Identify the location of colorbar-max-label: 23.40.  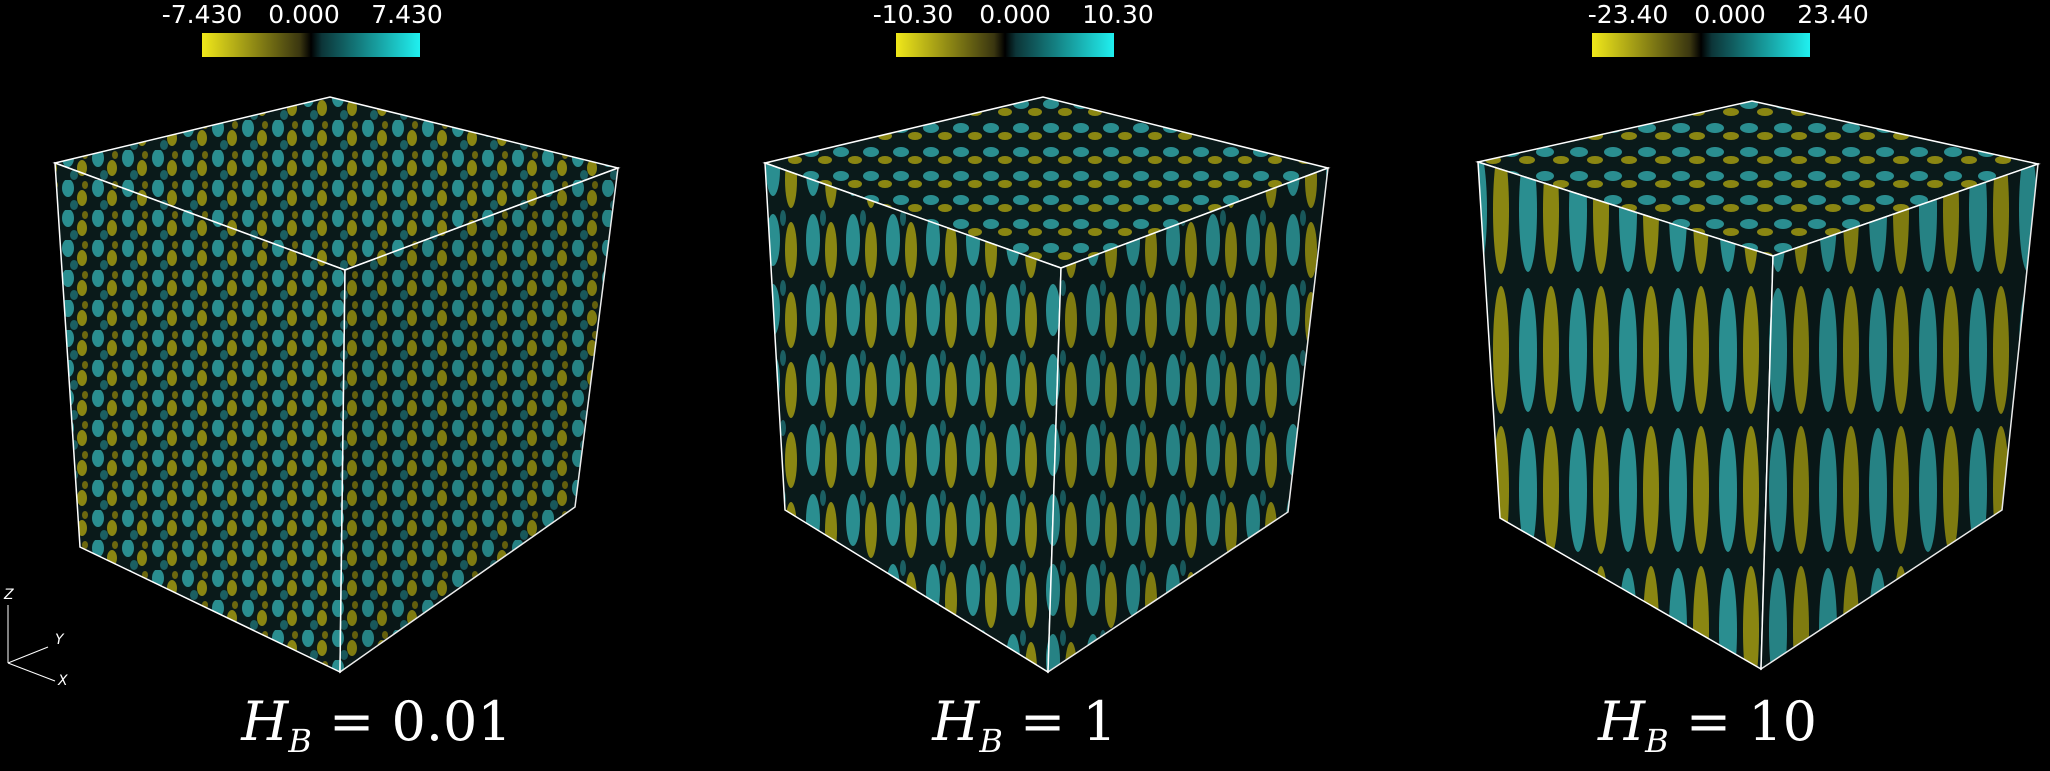
(1833, 14).